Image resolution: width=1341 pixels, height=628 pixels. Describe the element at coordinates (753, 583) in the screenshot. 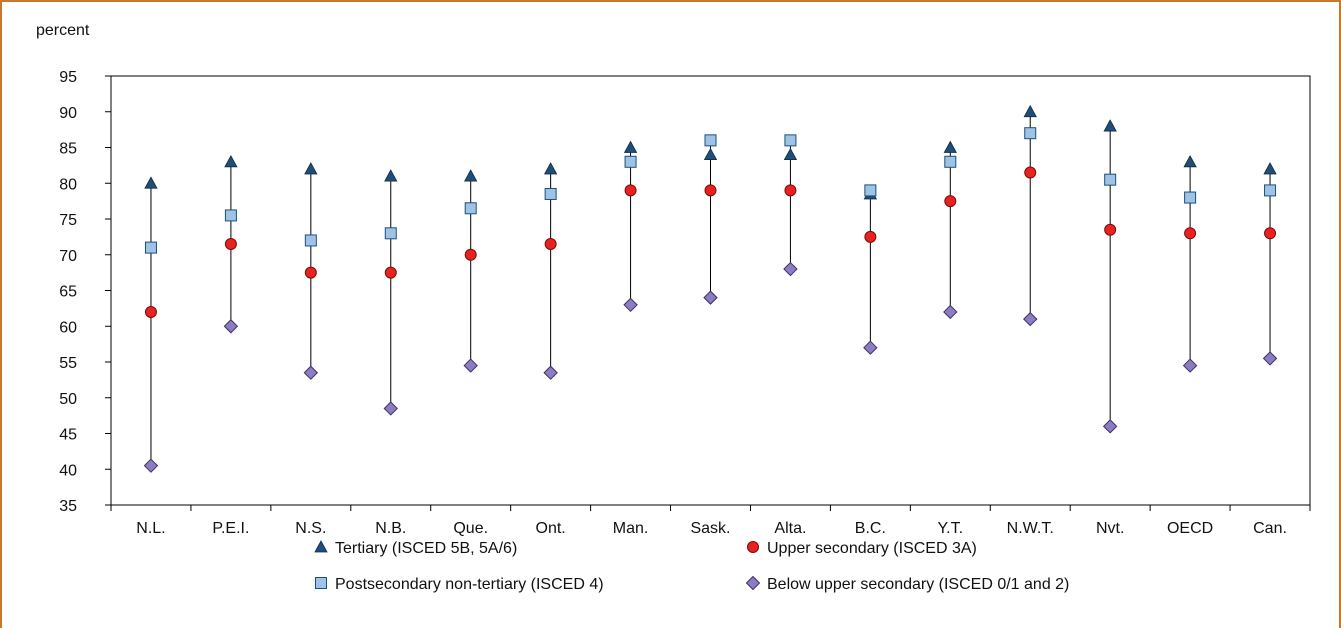

I see `legend-marker-diamond` at that location.